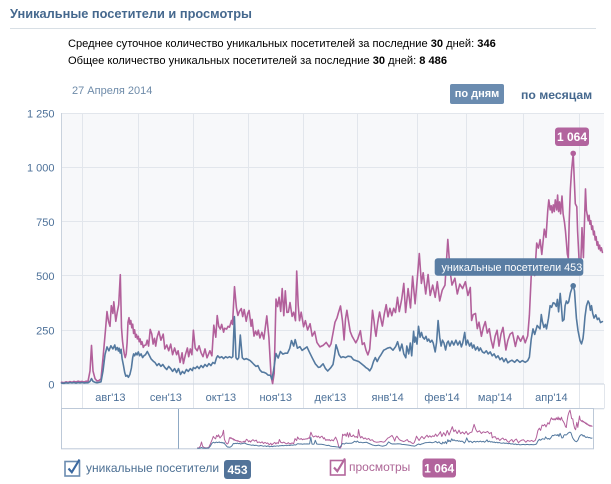 The height and width of the screenshot is (484, 611). Describe the element at coordinates (51, 386) in the screenshot. I see `svg-text: 0` at that location.